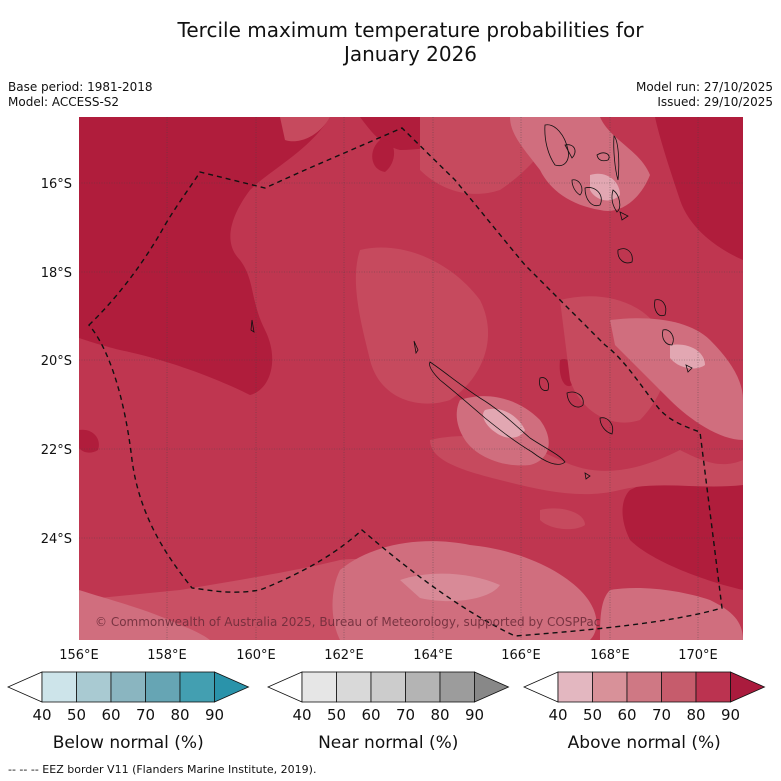  What do you see at coordinates (56, 450) in the screenshot?
I see `lat-label-22s: 22°S` at bounding box center [56, 450].